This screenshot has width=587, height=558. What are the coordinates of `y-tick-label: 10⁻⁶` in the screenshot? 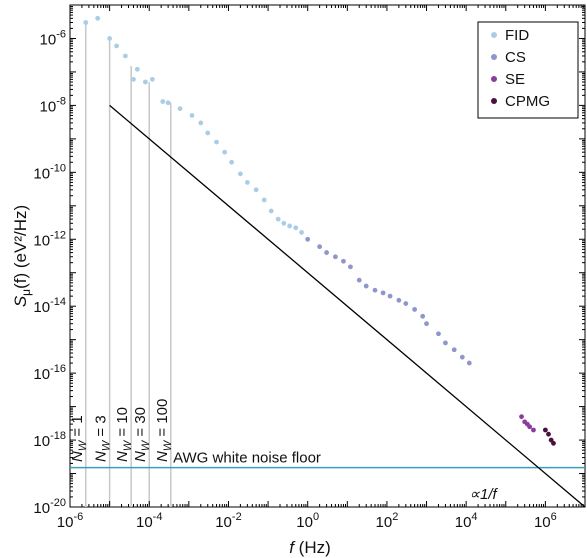 It's located at (53, 38).